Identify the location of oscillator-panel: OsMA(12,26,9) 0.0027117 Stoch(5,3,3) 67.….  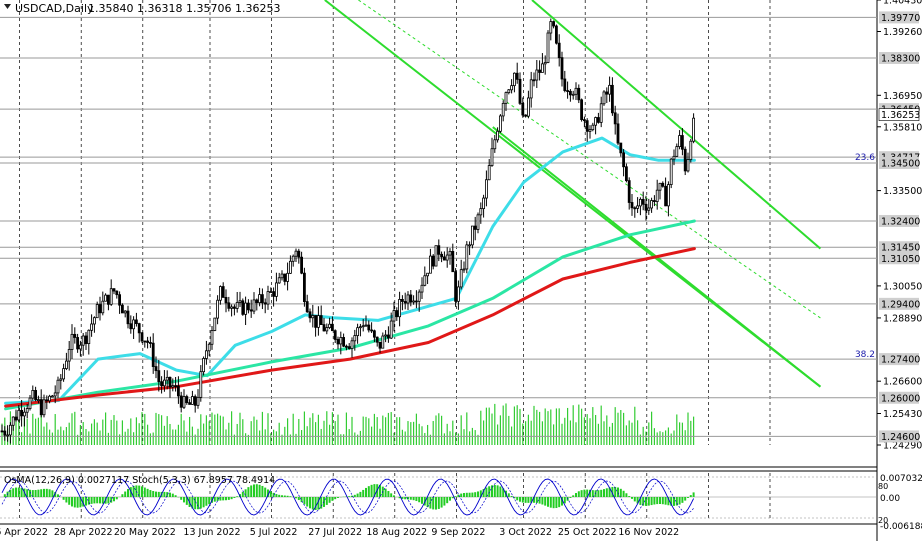
(461, 503).